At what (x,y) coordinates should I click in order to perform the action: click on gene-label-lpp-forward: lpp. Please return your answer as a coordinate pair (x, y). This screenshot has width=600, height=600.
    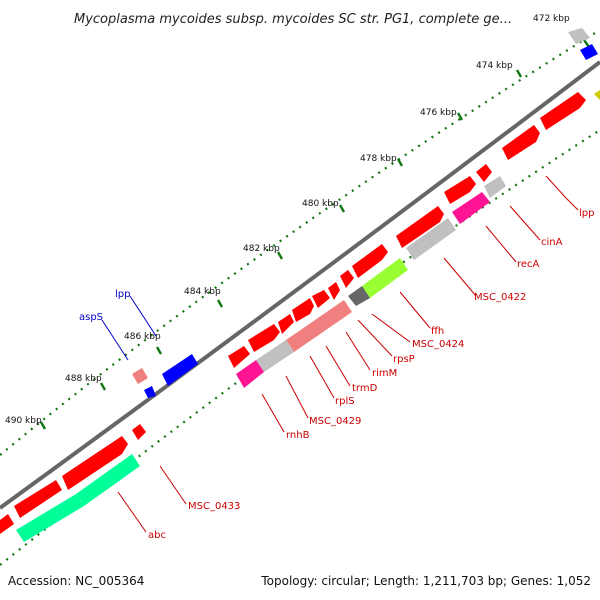
    Looking at the image, I should click on (122, 294).